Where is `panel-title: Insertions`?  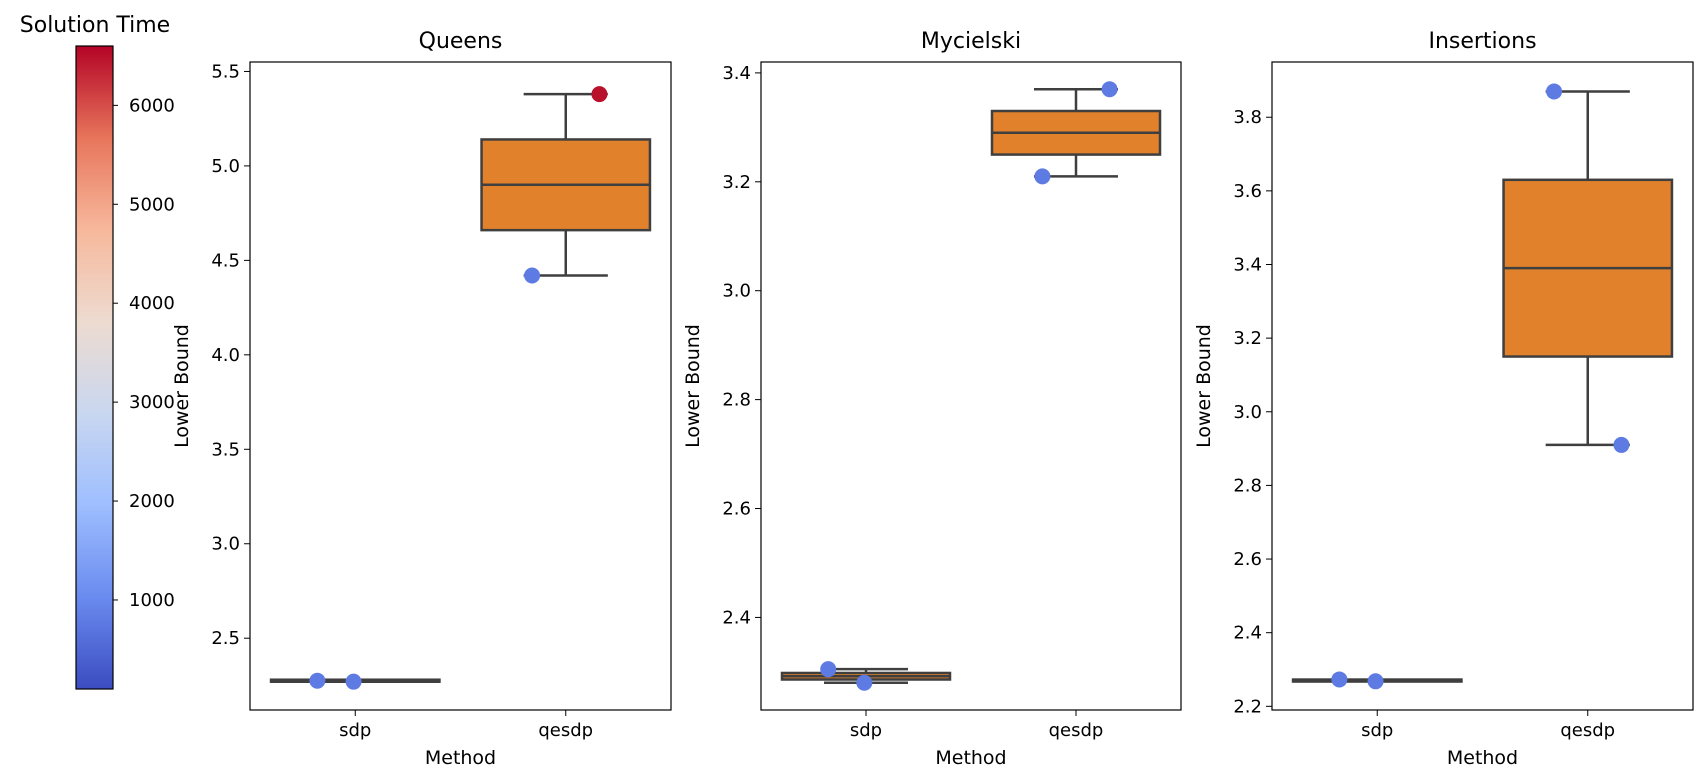 panel-title: Insertions is located at coordinates (1482, 41).